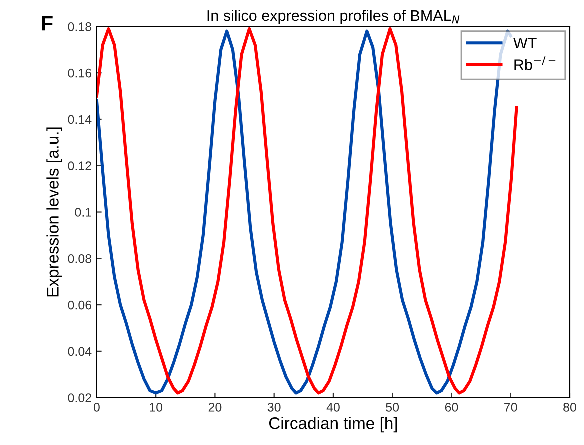 The height and width of the screenshot is (445, 584). I want to click on chart-title: In silico expression profiles of BMAL$_{N}$, so click(334, 17).